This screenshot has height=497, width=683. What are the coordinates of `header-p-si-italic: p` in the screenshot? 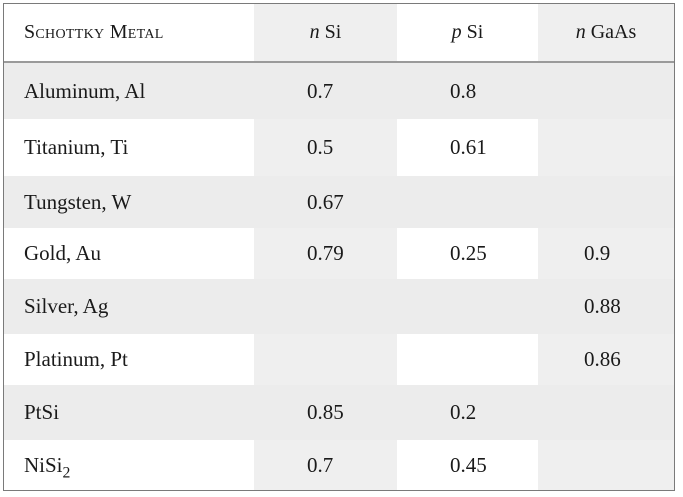 It's located at (456, 32).